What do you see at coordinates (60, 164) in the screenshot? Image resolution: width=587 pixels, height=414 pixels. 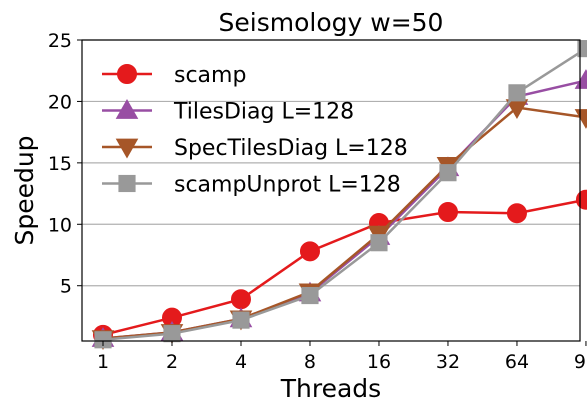 I see `y-tick-label: 15` at bounding box center [60, 164].